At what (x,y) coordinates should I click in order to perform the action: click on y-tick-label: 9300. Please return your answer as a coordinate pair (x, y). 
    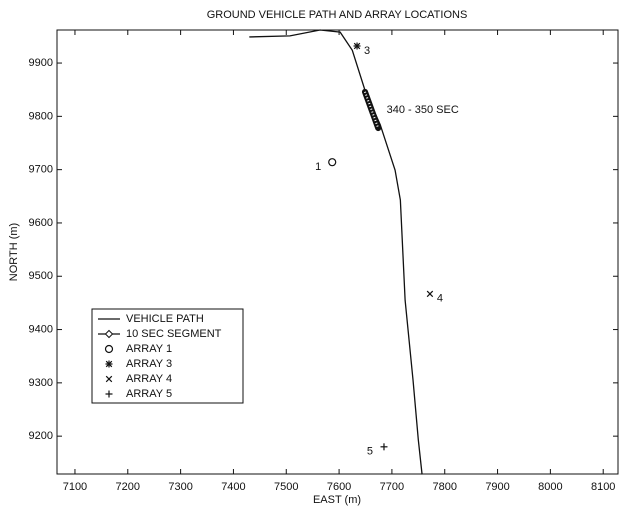
    Looking at the image, I should click on (41, 383).